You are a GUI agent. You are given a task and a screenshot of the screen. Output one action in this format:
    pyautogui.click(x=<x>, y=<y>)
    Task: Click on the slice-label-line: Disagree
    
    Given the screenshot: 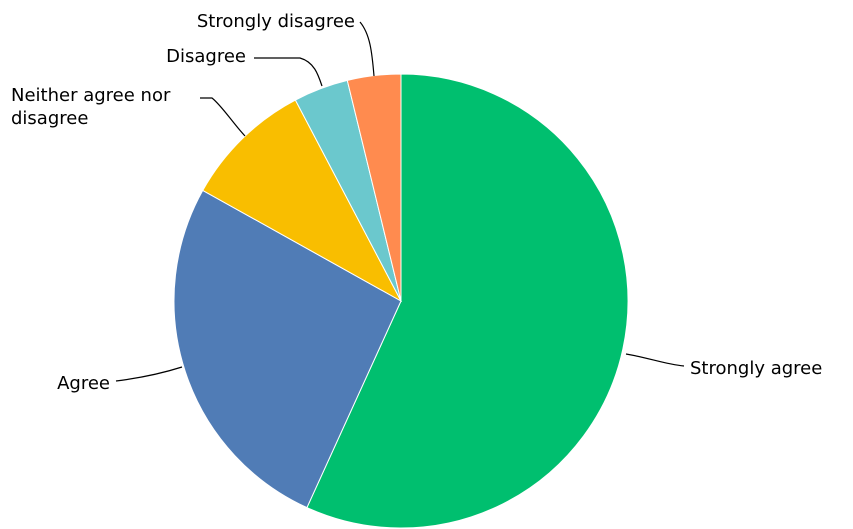 What is the action you would take?
    pyautogui.click(x=206, y=56)
    